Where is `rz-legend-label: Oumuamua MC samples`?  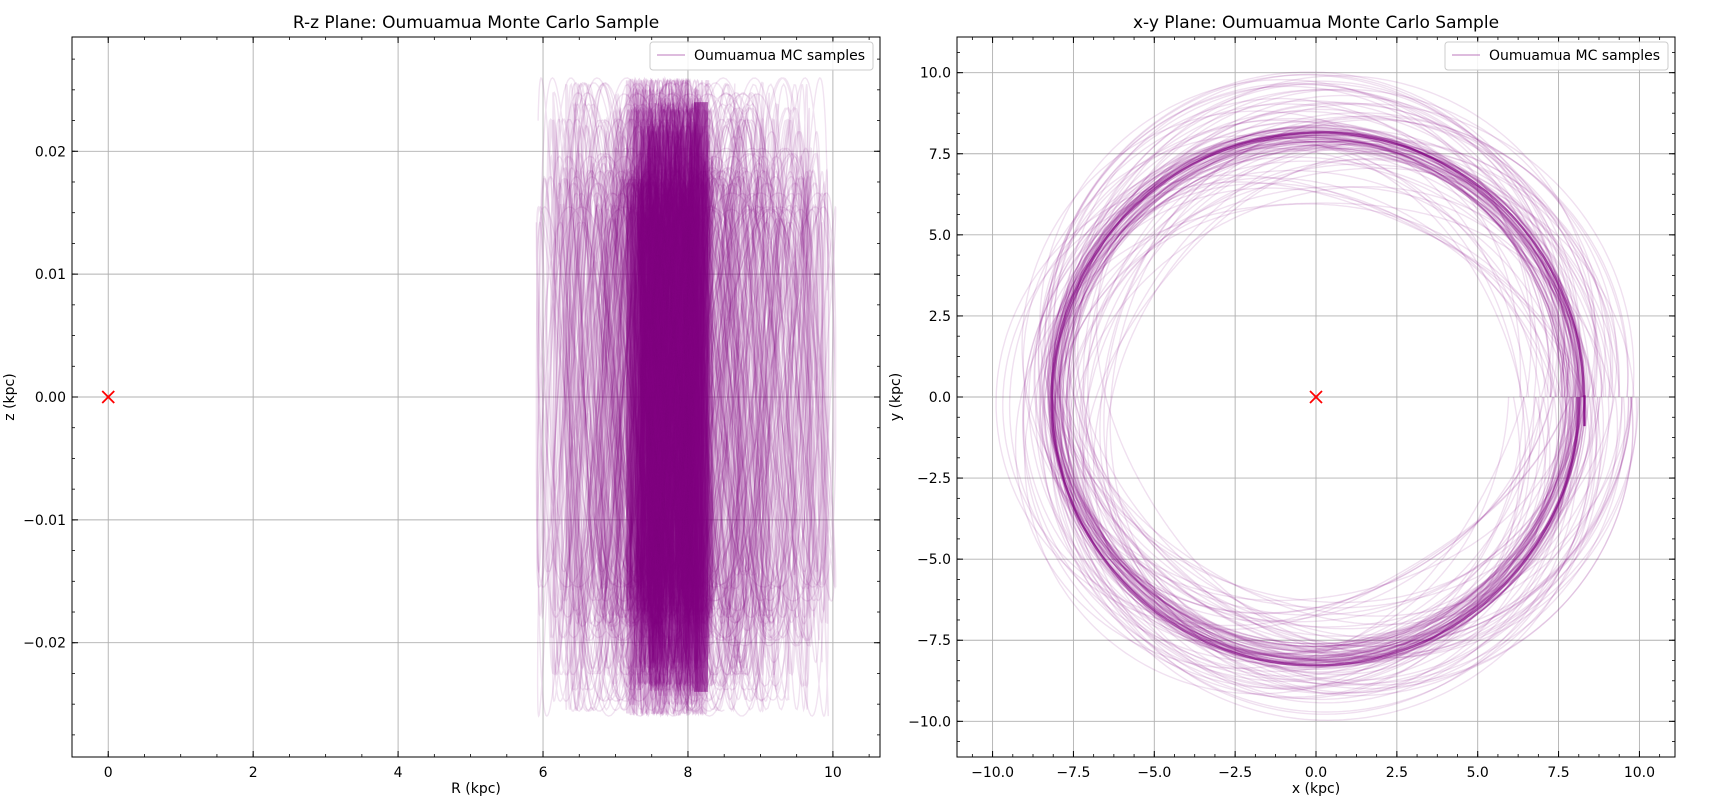 rz-legend-label: Oumuamua MC samples is located at coordinates (779, 56).